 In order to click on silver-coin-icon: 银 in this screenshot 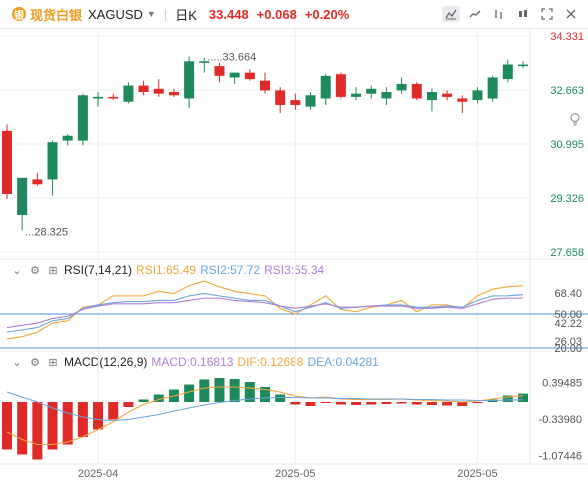, I will do `click(19, 14)`.